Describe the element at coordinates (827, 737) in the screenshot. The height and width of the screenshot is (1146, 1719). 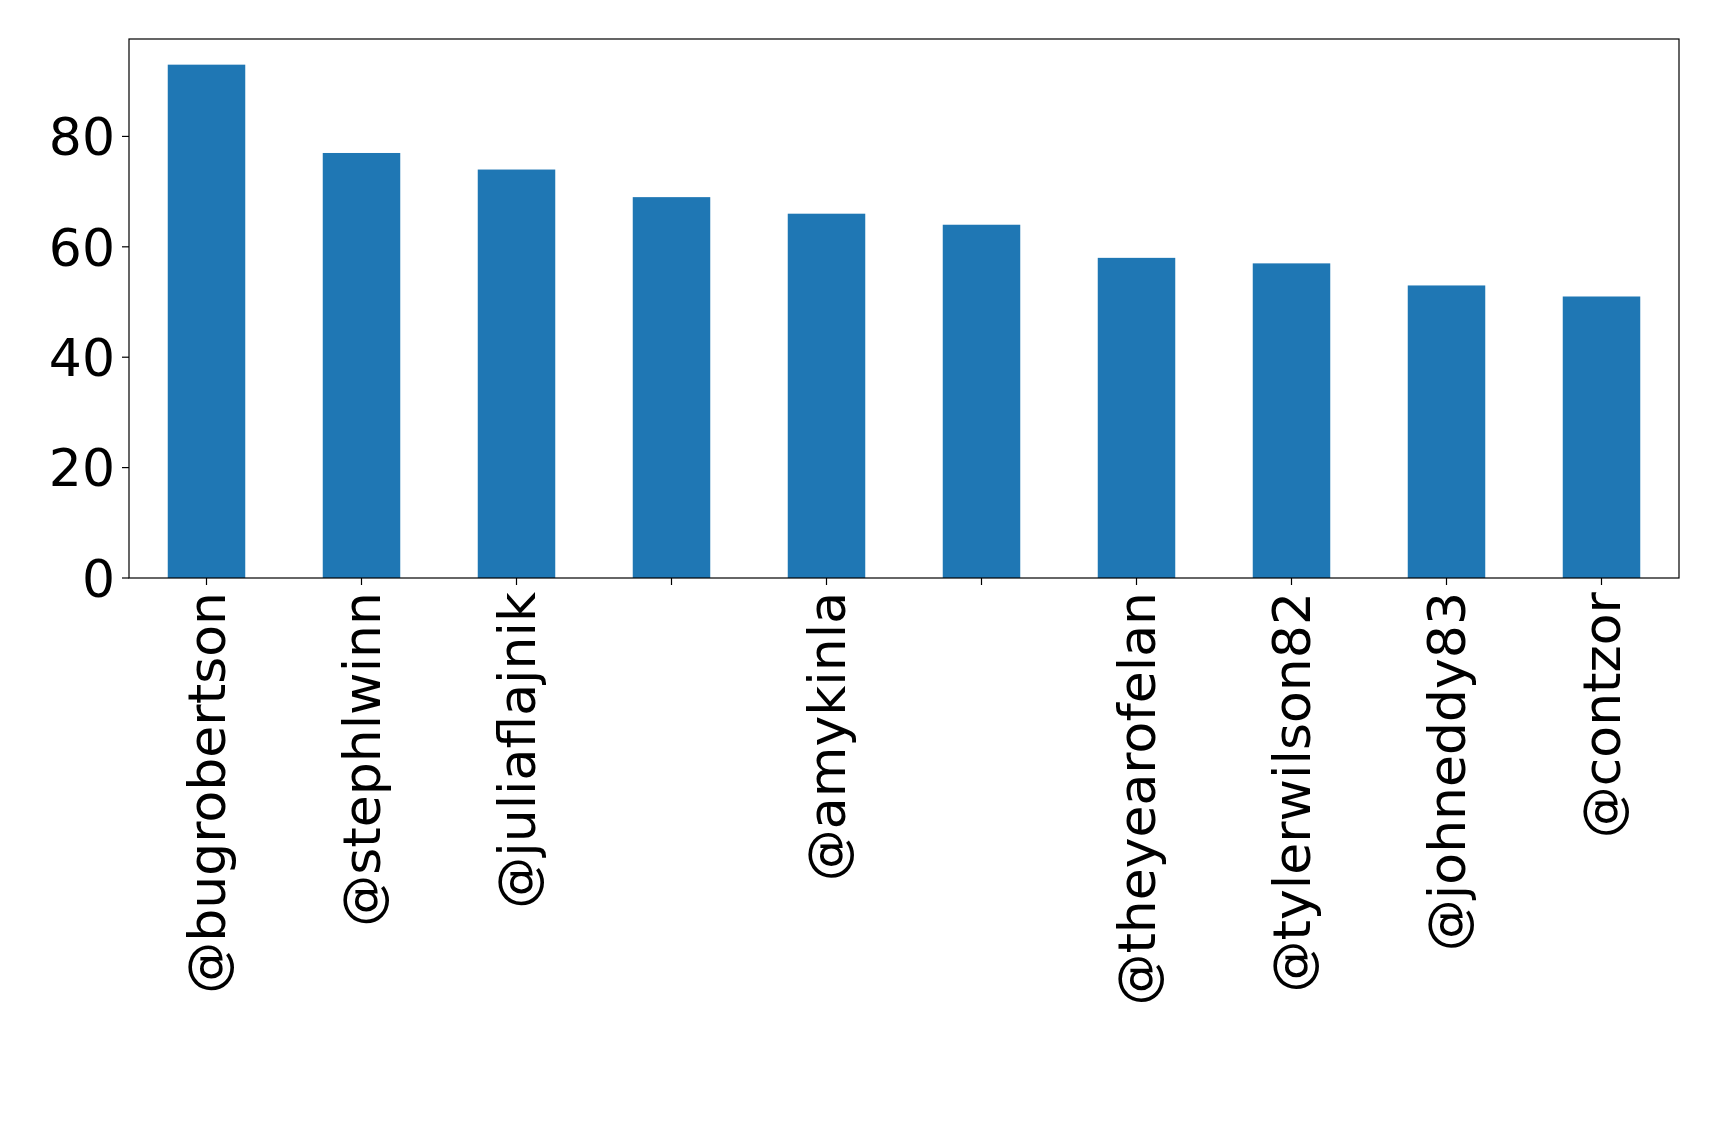
I see `x-tick-label: @amykinla` at that location.